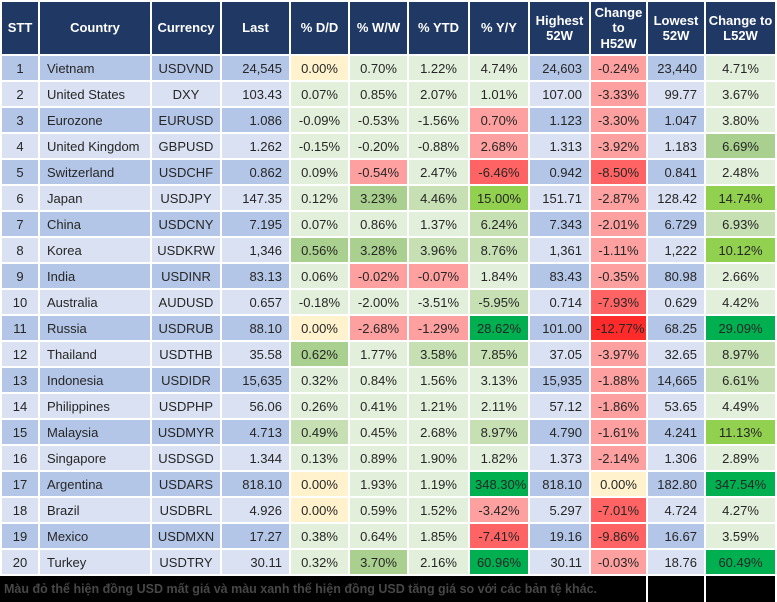  Describe the element at coordinates (740, 224) in the screenshot. I see `cell-chg_l: 6.93%` at that location.